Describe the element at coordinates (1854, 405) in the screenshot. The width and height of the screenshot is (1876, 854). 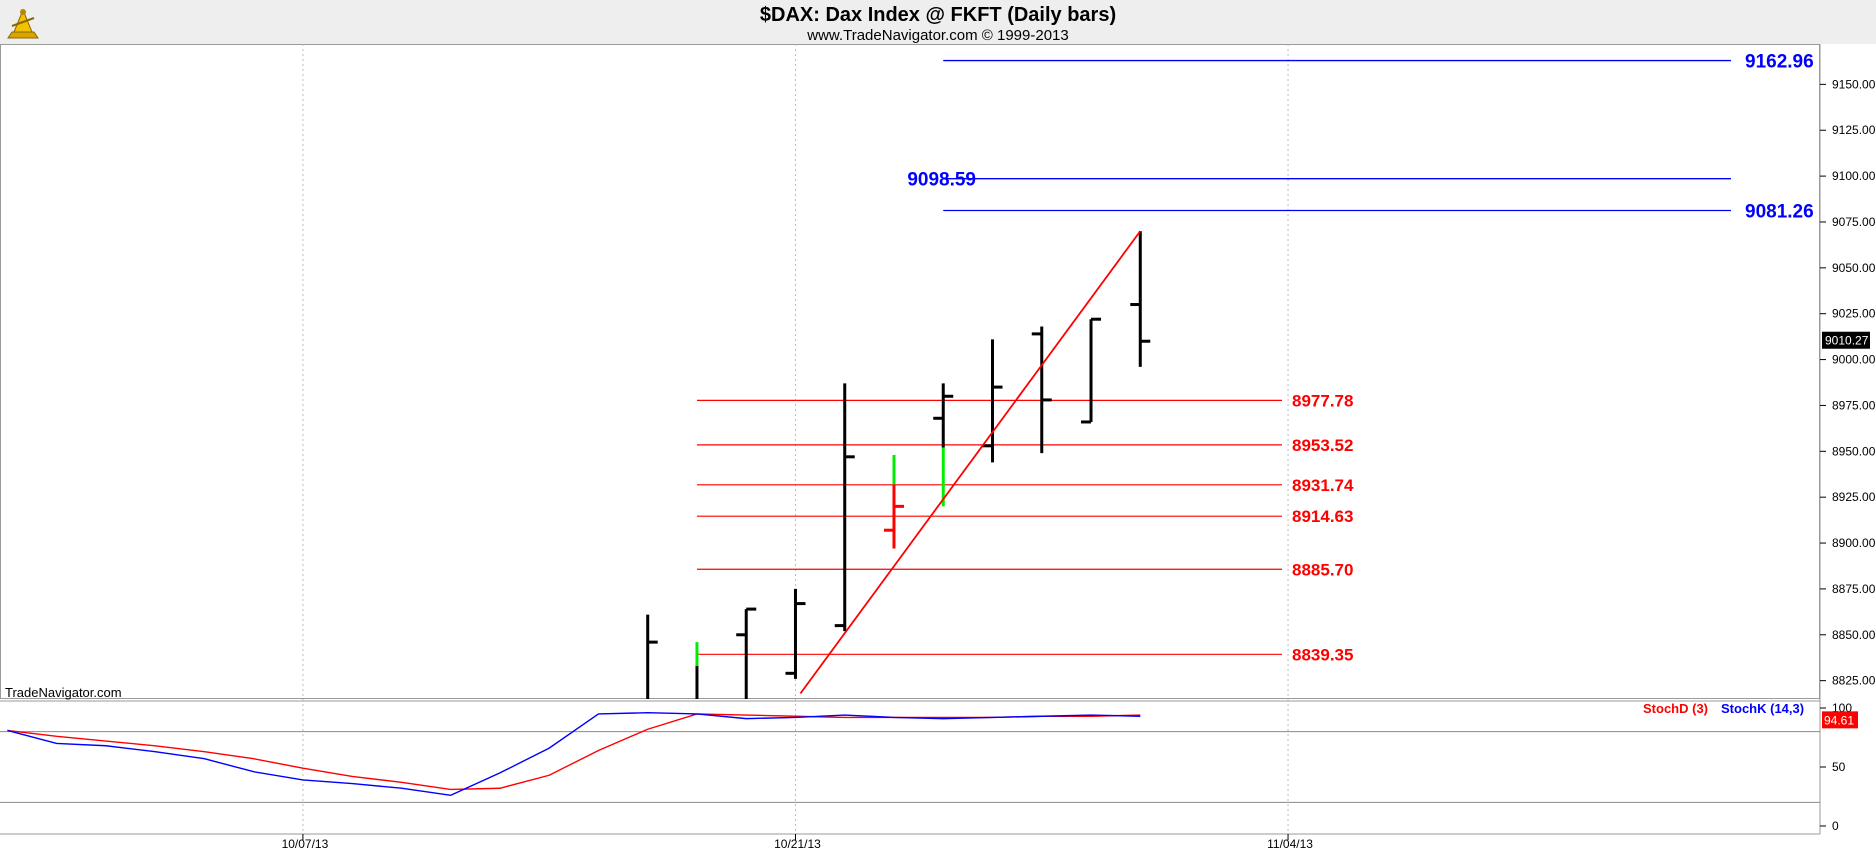
I see `price-tick-label: 8975.00` at that location.